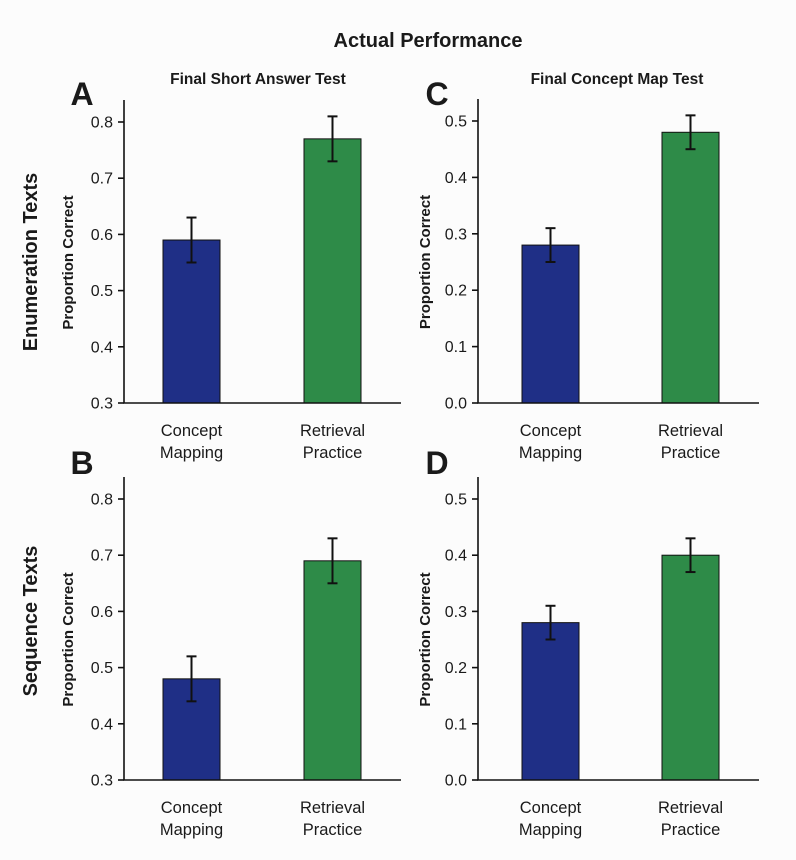 This screenshot has width=796, height=860. Describe the element at coordinates (332, 139) in the screenshot. I see `error-bar-a-retrieval-practice` at that location.